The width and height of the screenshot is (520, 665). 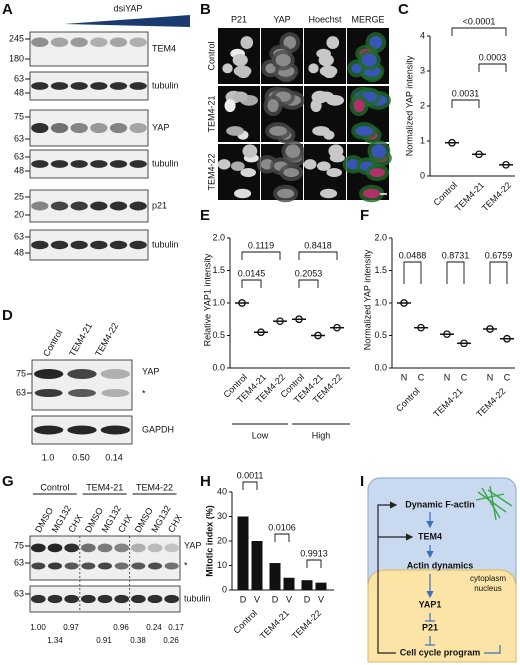 I want to click on pathway-node: YAP1, so click(x=430, y=604).